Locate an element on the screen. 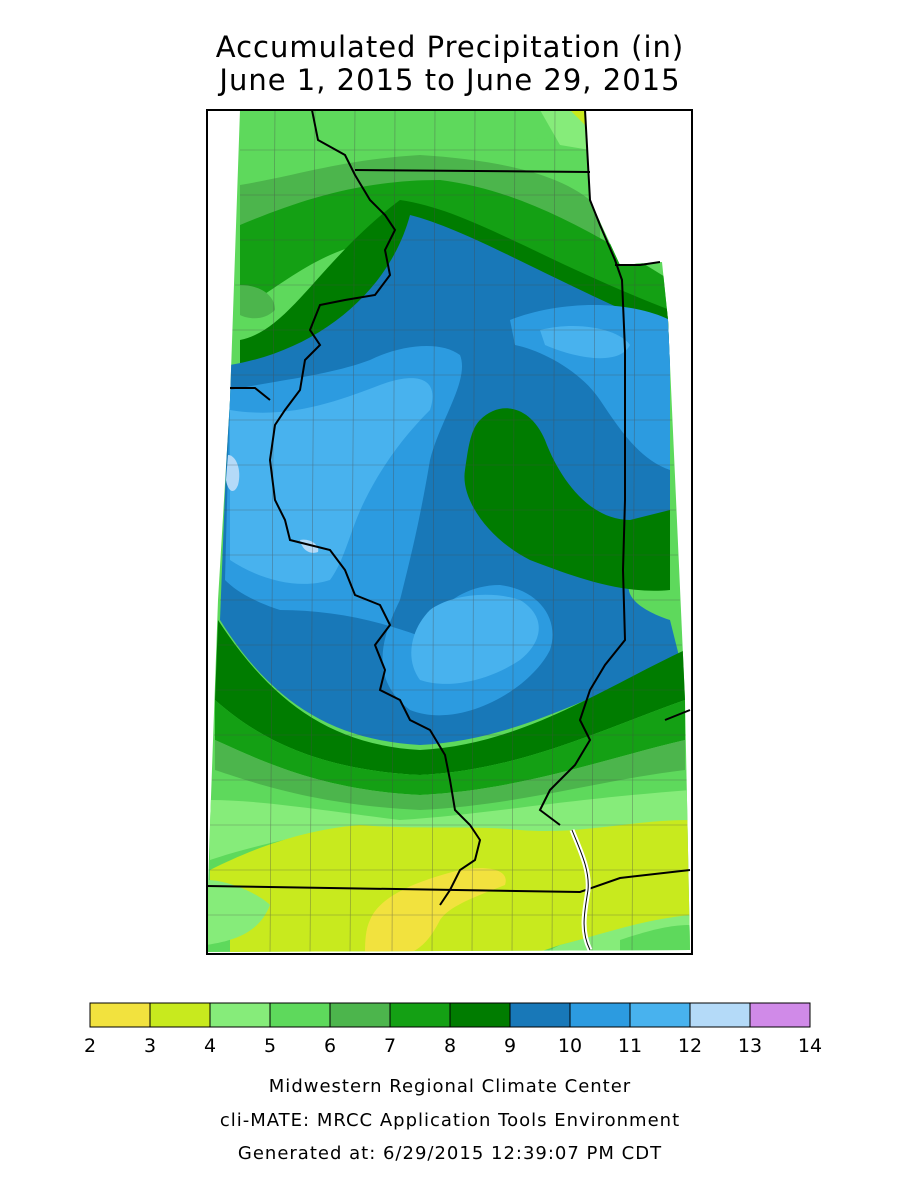  legend-tick-label: 14 is located at coordinates (810, 1046).